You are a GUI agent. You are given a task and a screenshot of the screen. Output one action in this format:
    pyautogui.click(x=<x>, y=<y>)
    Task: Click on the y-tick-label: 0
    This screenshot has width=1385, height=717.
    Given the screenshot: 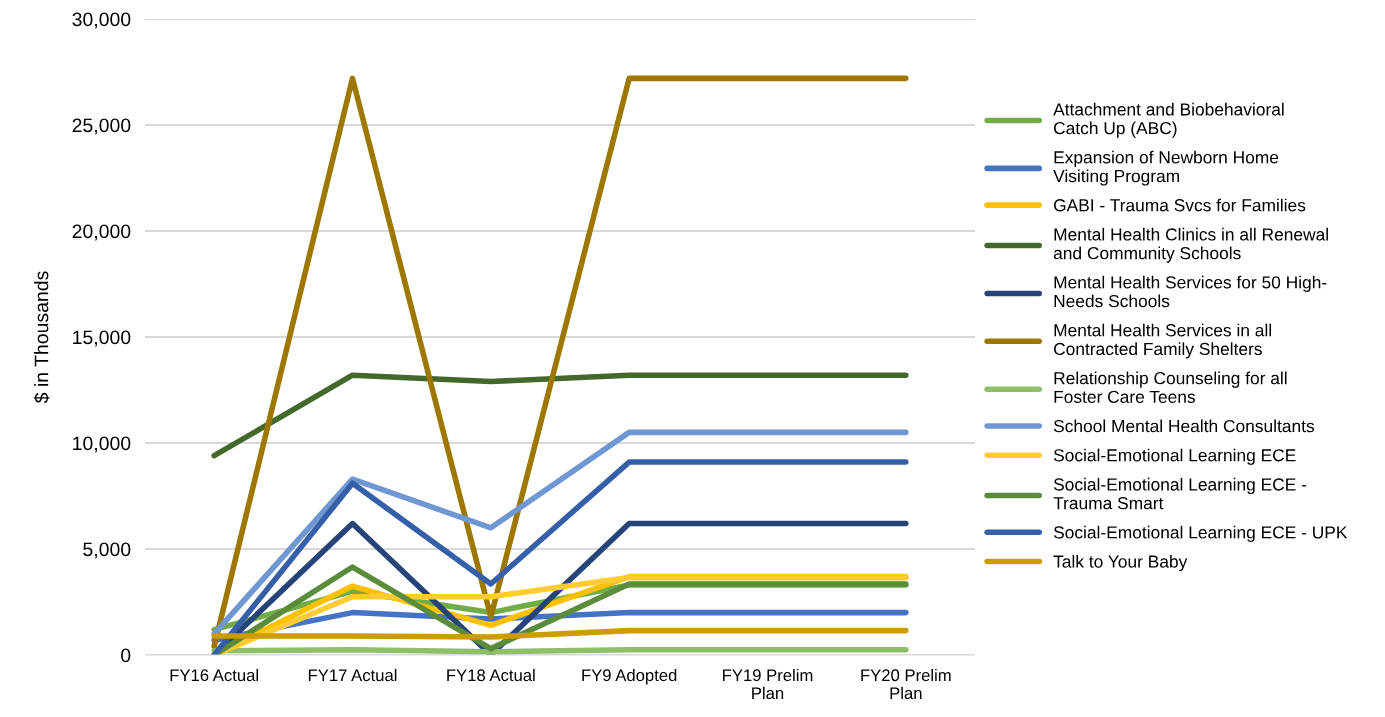 What is the action you would take?
    pyautogui.click(x=126, y=655)
    